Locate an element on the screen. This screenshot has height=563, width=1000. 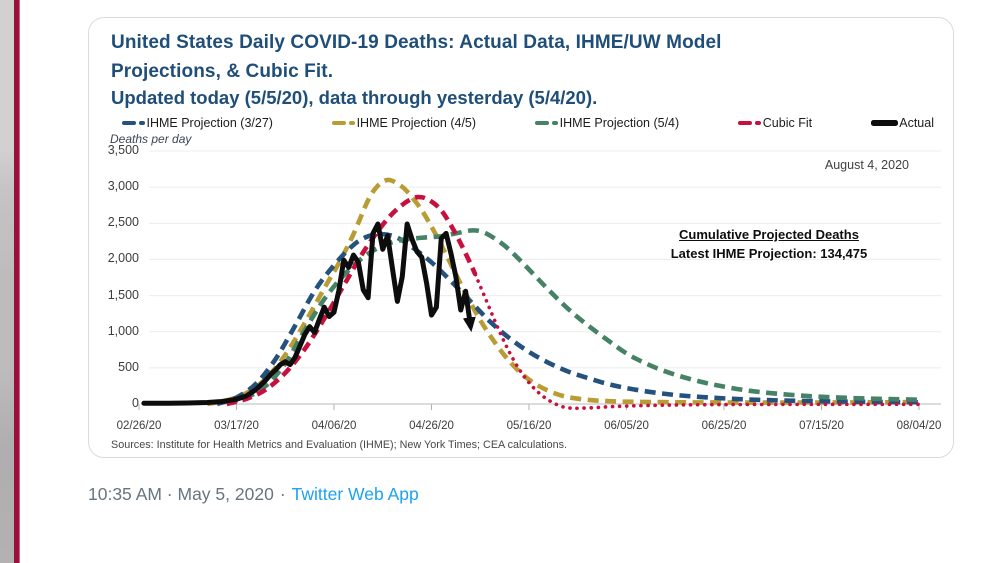
x-tick-label: 07/15/20 is located at coordinates (821, 426).